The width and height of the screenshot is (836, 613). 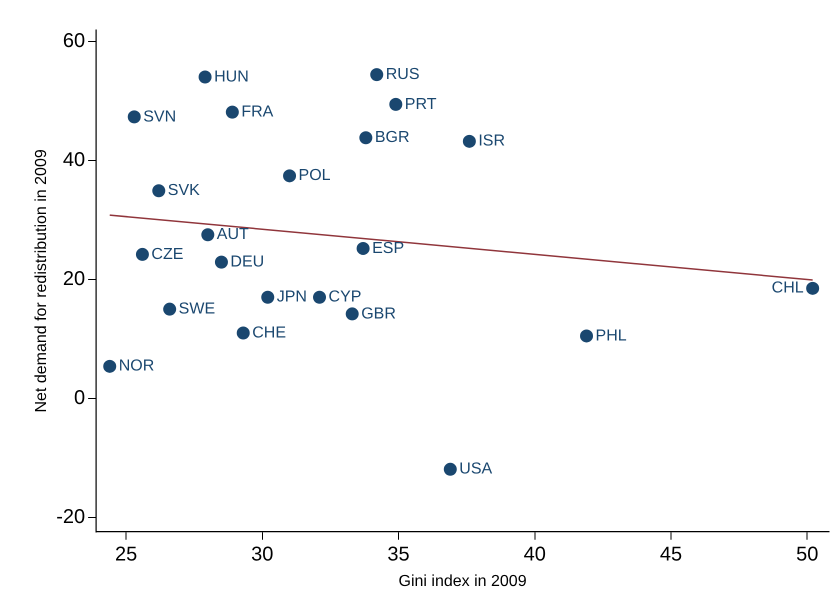 I want to click on annotation: USA, so click(x=476, y=469).